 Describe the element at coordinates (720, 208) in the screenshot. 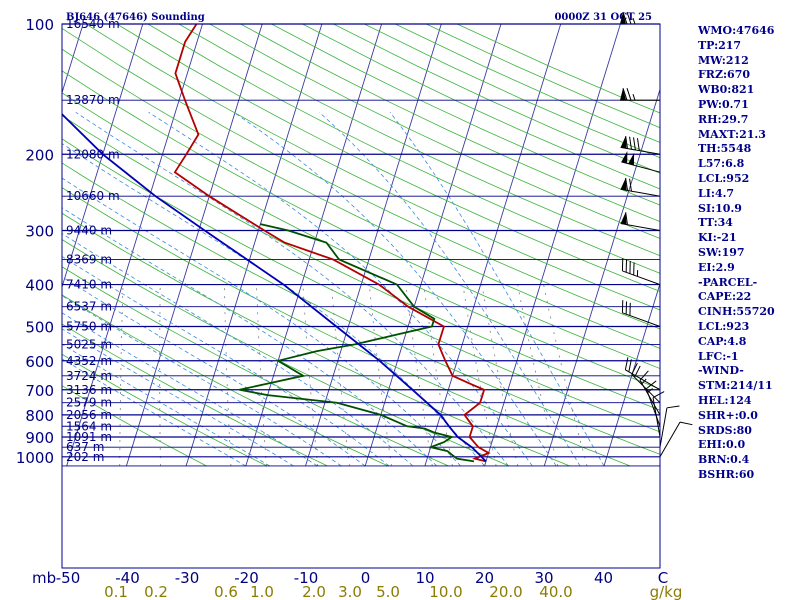

I see `index-line: SI:10.9` at that location.